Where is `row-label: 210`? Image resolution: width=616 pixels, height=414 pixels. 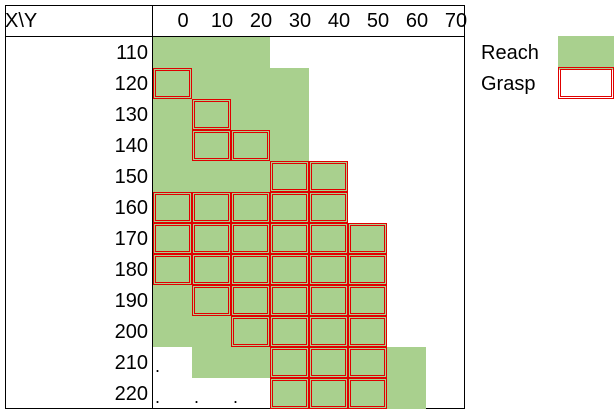
row-label: 210 is located at coordinates (131, 363).